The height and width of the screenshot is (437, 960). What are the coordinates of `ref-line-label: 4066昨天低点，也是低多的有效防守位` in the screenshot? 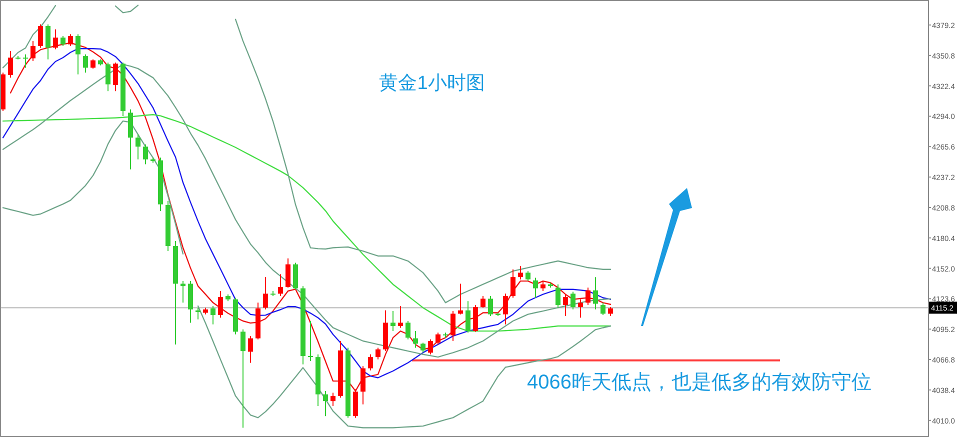 It's located at (699, 382).